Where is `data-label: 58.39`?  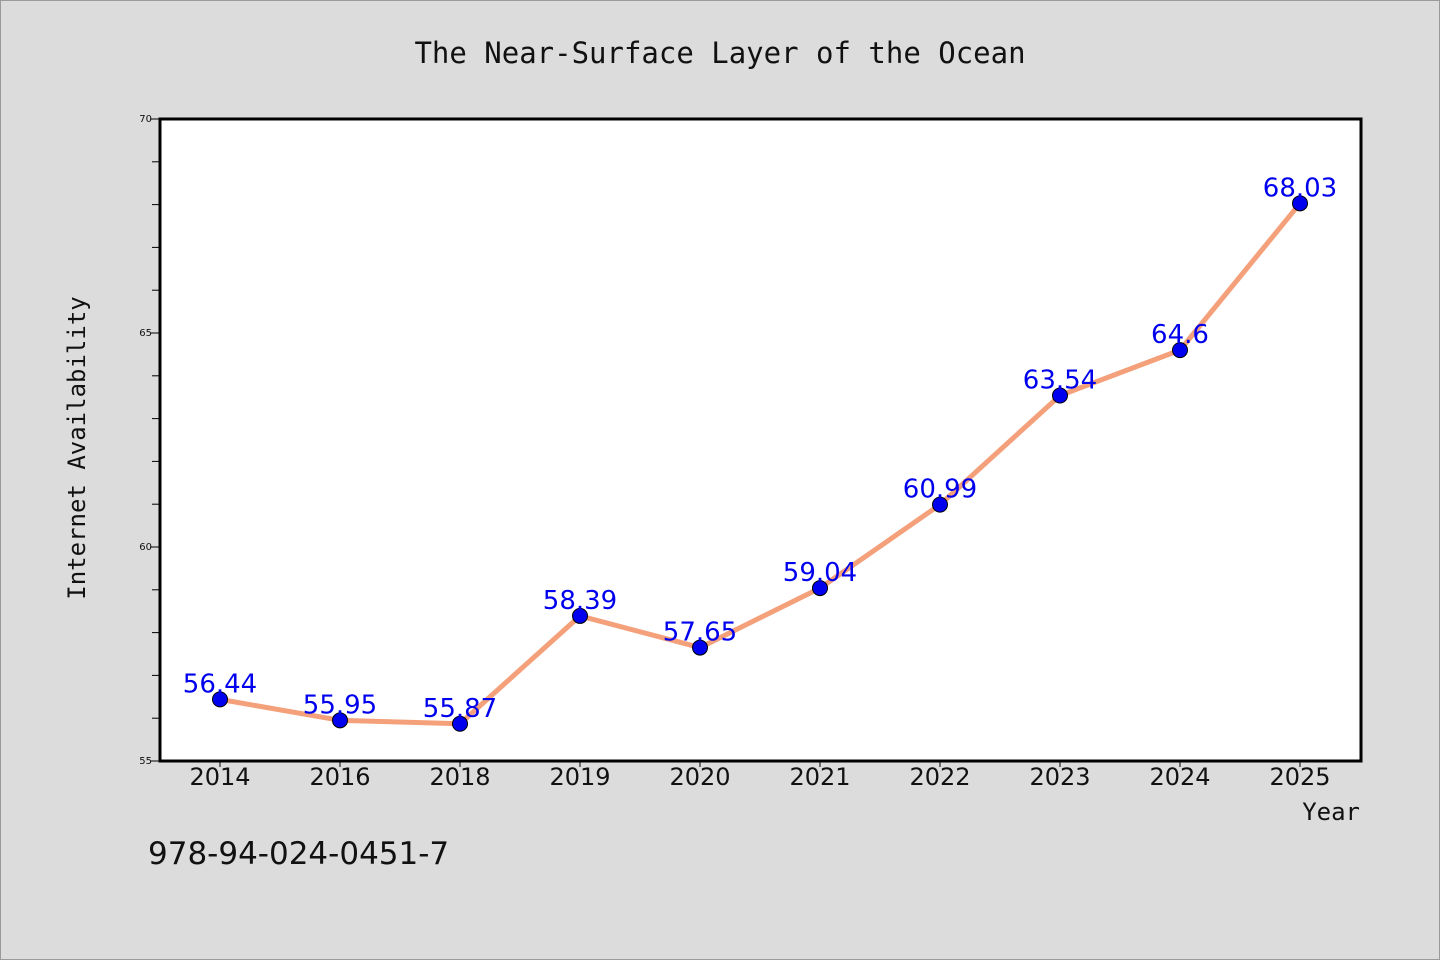 data-label: 58.39 is located at coordinates (580, 601).